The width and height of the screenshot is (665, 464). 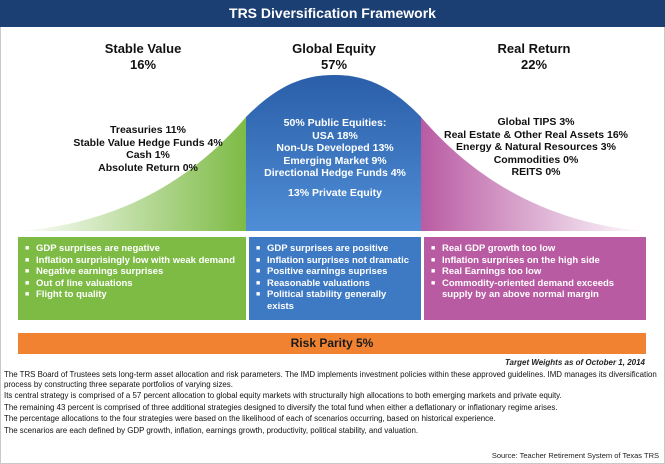 I want to click on allocation-item: Emerging Market 9%, so click(x=335, y=160).